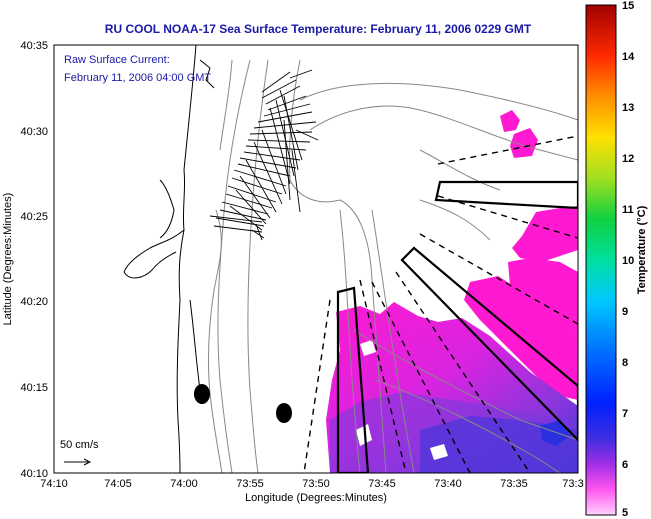 The width and height of the screenshot is (651, 519). Describe the element at coordinates (137, 78) in the screenshot. I see `current-annotation-line2: February 11, 2006 04:00 GMT` at that location.